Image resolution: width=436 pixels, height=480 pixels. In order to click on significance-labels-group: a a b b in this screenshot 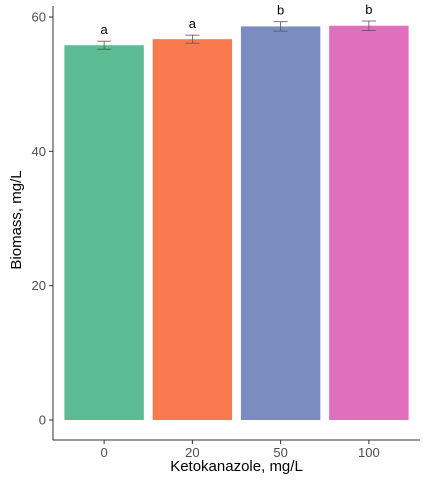, I will do `click(237, 19)`.